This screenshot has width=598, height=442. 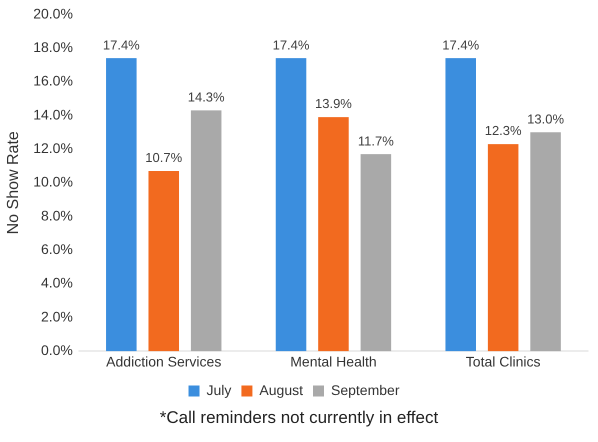 What do you see at coordinates (56, 316) in the screenshot?
I see `y-tick-label: 2.0%` at bounding box center [56, 316].